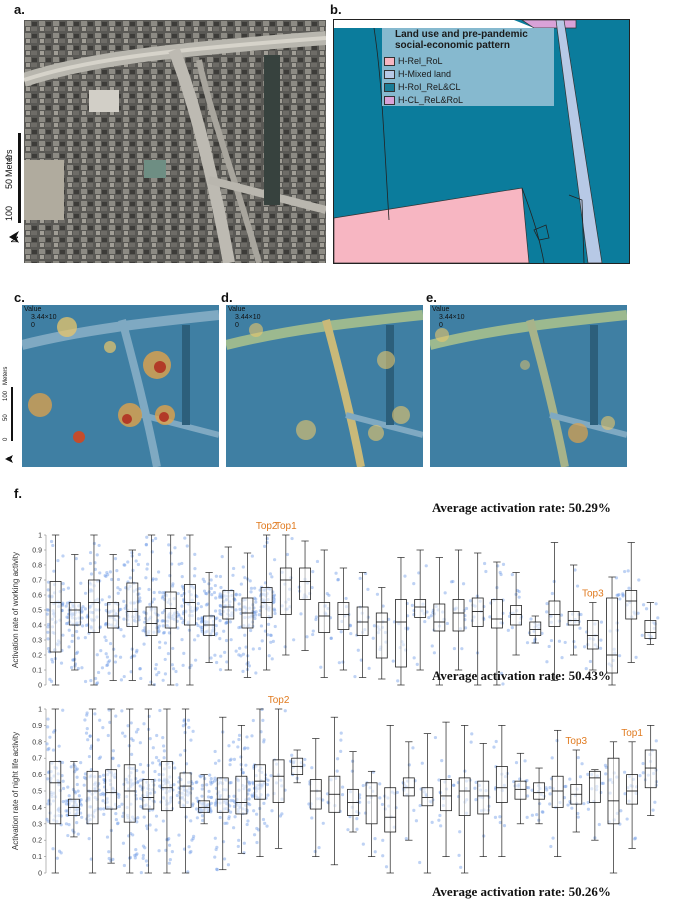 The height and width of the screenshot is (902, 685). Describe the element at coordinates (40, 874) in the screenshot. I see `y-tick-label: 0` at that location.